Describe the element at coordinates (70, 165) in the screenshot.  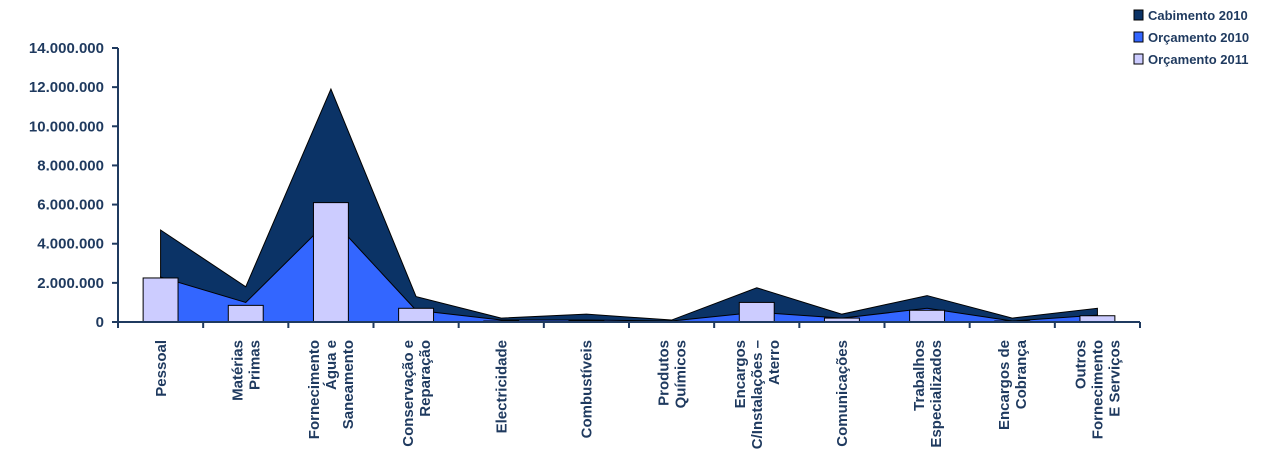
I see `y-tick-label: 8.000.000` at that location.